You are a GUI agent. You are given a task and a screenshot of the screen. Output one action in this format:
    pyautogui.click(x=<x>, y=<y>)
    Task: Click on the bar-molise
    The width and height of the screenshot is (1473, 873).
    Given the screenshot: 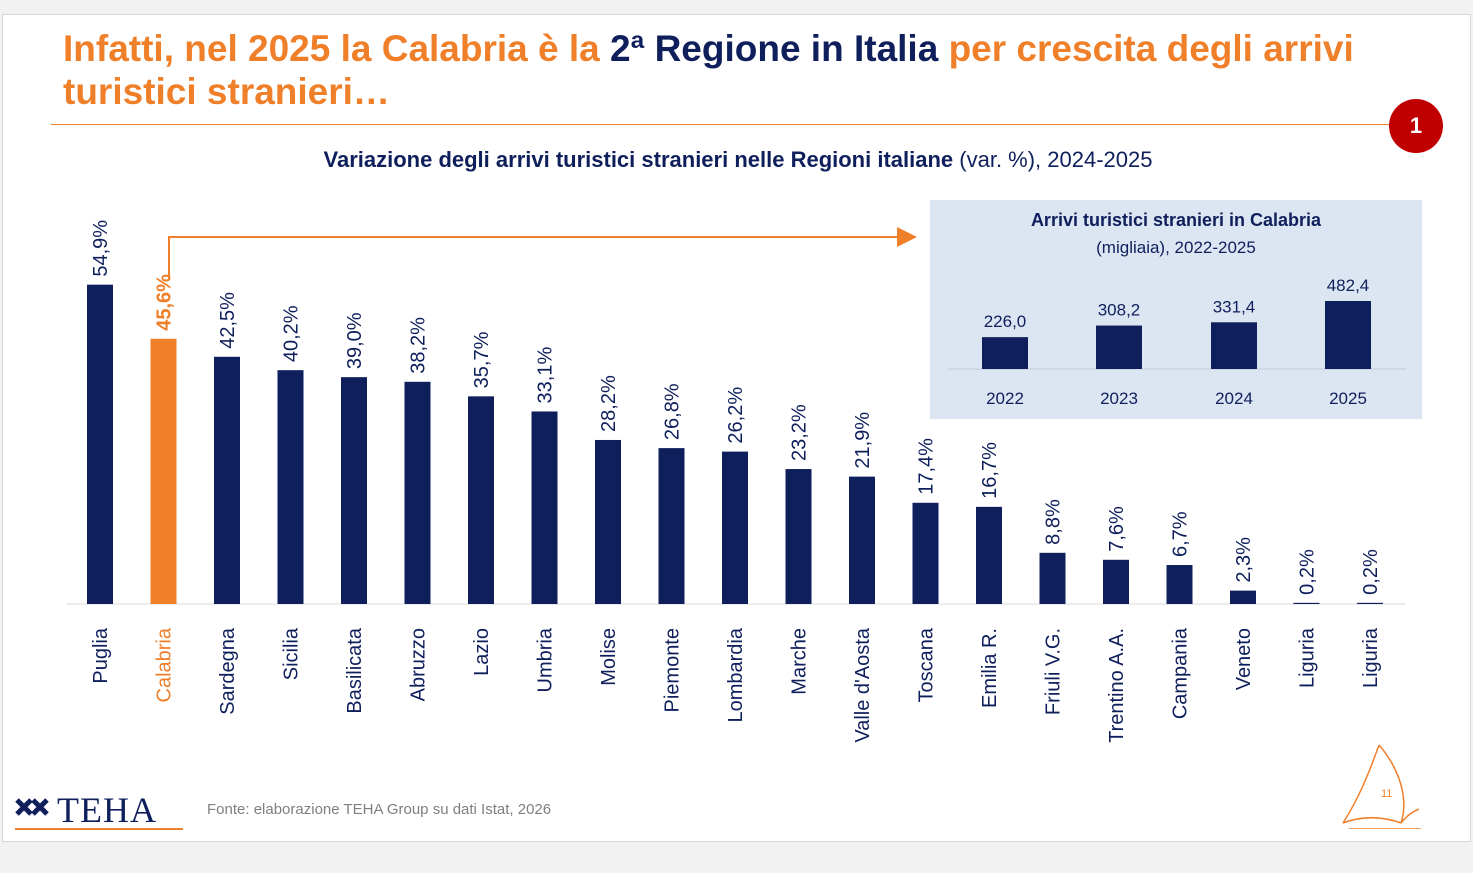 What is the action you would take?
    pyautogui.click(x=608, y=521)
    